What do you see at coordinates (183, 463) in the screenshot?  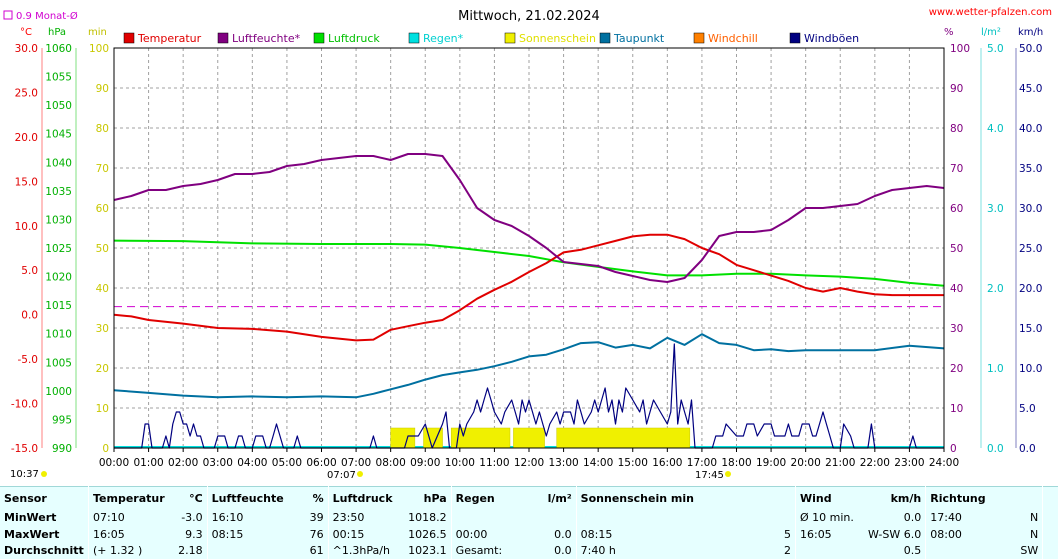 I see `x-tick-label: 02:00` at bounding box center [183, 463].